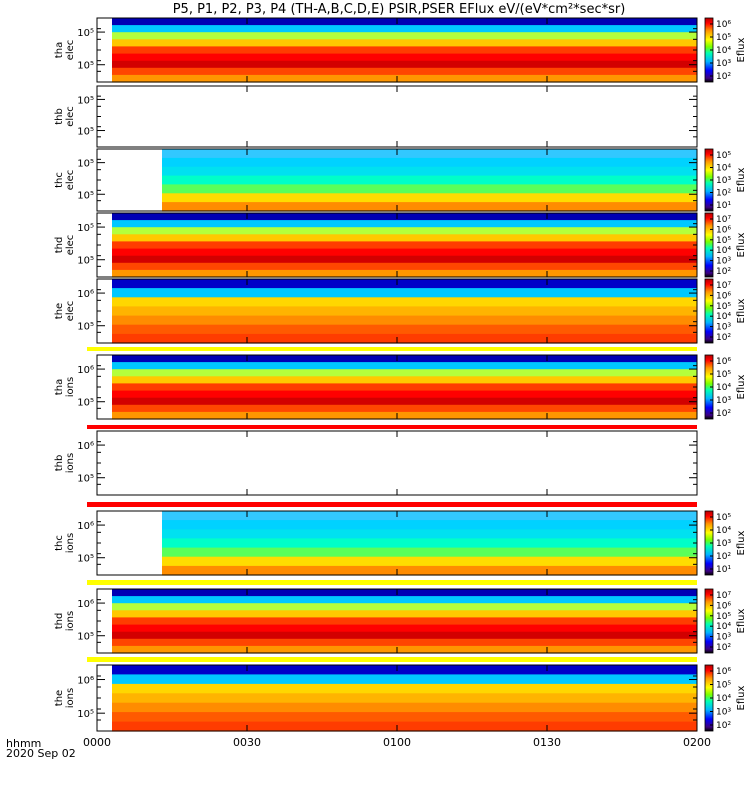 This screenshot has height=800, width=750. Describe the element at coordinates (723, 570) in the screenshot. I see `cbar-tick-label: 10¹` at that location.